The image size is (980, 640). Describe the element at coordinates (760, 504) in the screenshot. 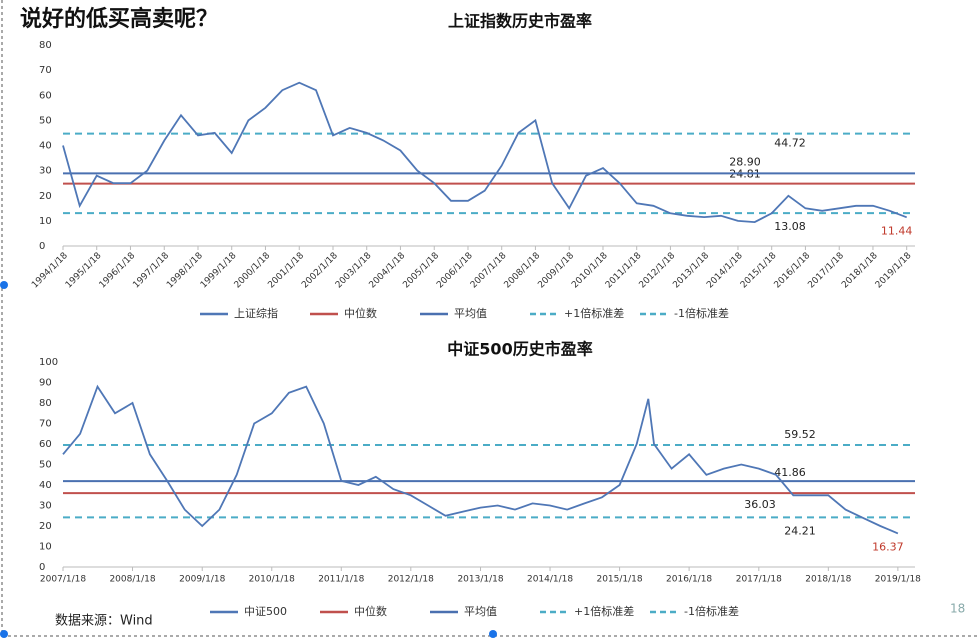

I see `reference-label: 36.03` at that location.